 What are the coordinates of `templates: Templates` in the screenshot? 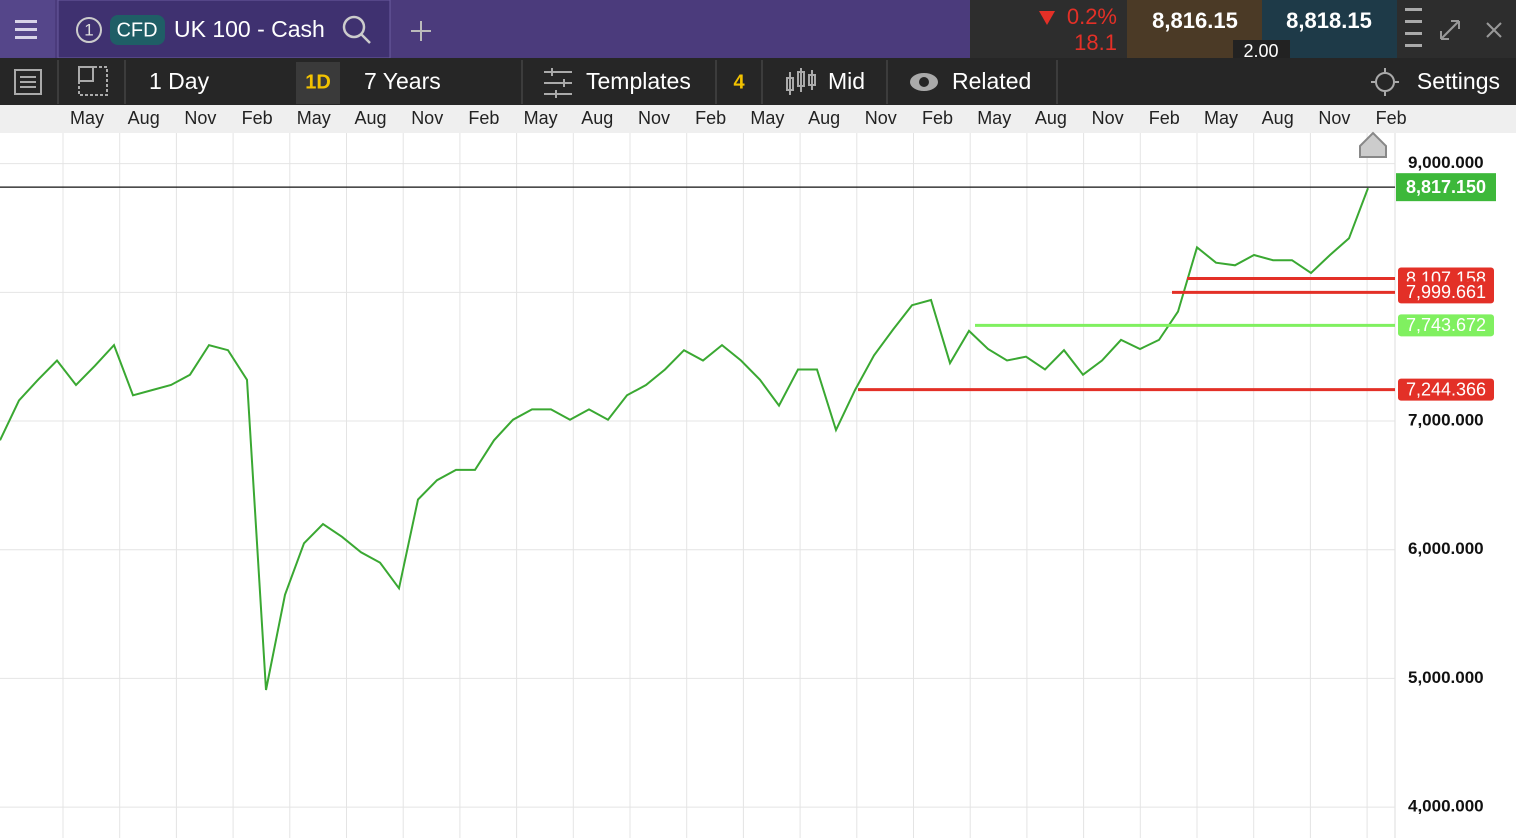 It's located at (638, 81).